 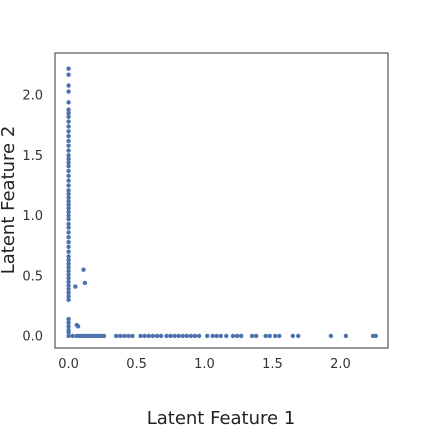 What do you see at coordinates (32, 156) in the screenshot?
I see `y-tick-label: 1.5` at bounding box center [32, 156].